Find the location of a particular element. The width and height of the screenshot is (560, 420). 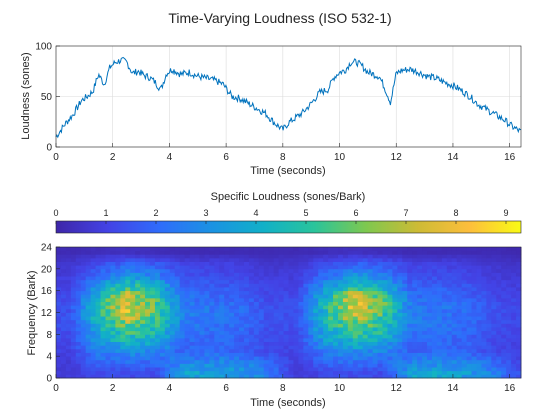

loudness-x-label: Time (seconds) is located at coordinates (287, 171).